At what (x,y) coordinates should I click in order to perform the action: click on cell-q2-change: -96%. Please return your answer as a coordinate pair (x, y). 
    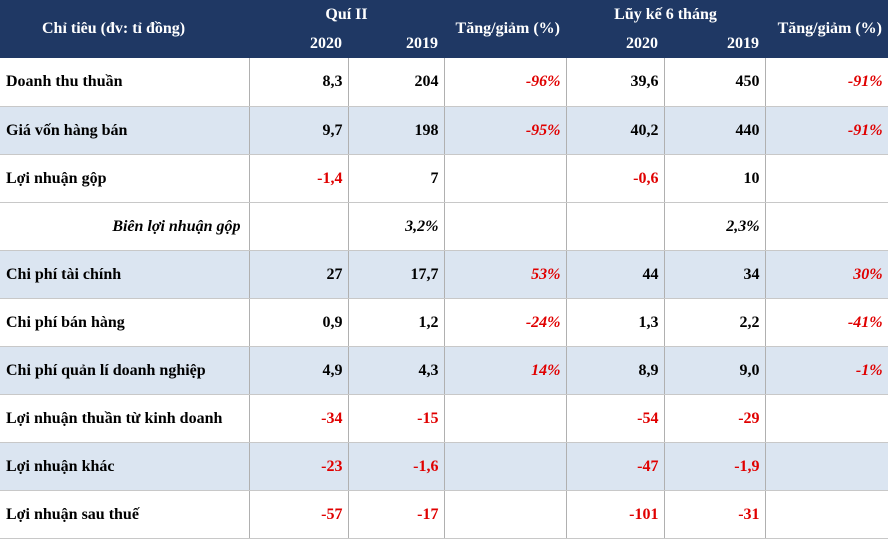
    Looking at the image, I should click on (505, 82).